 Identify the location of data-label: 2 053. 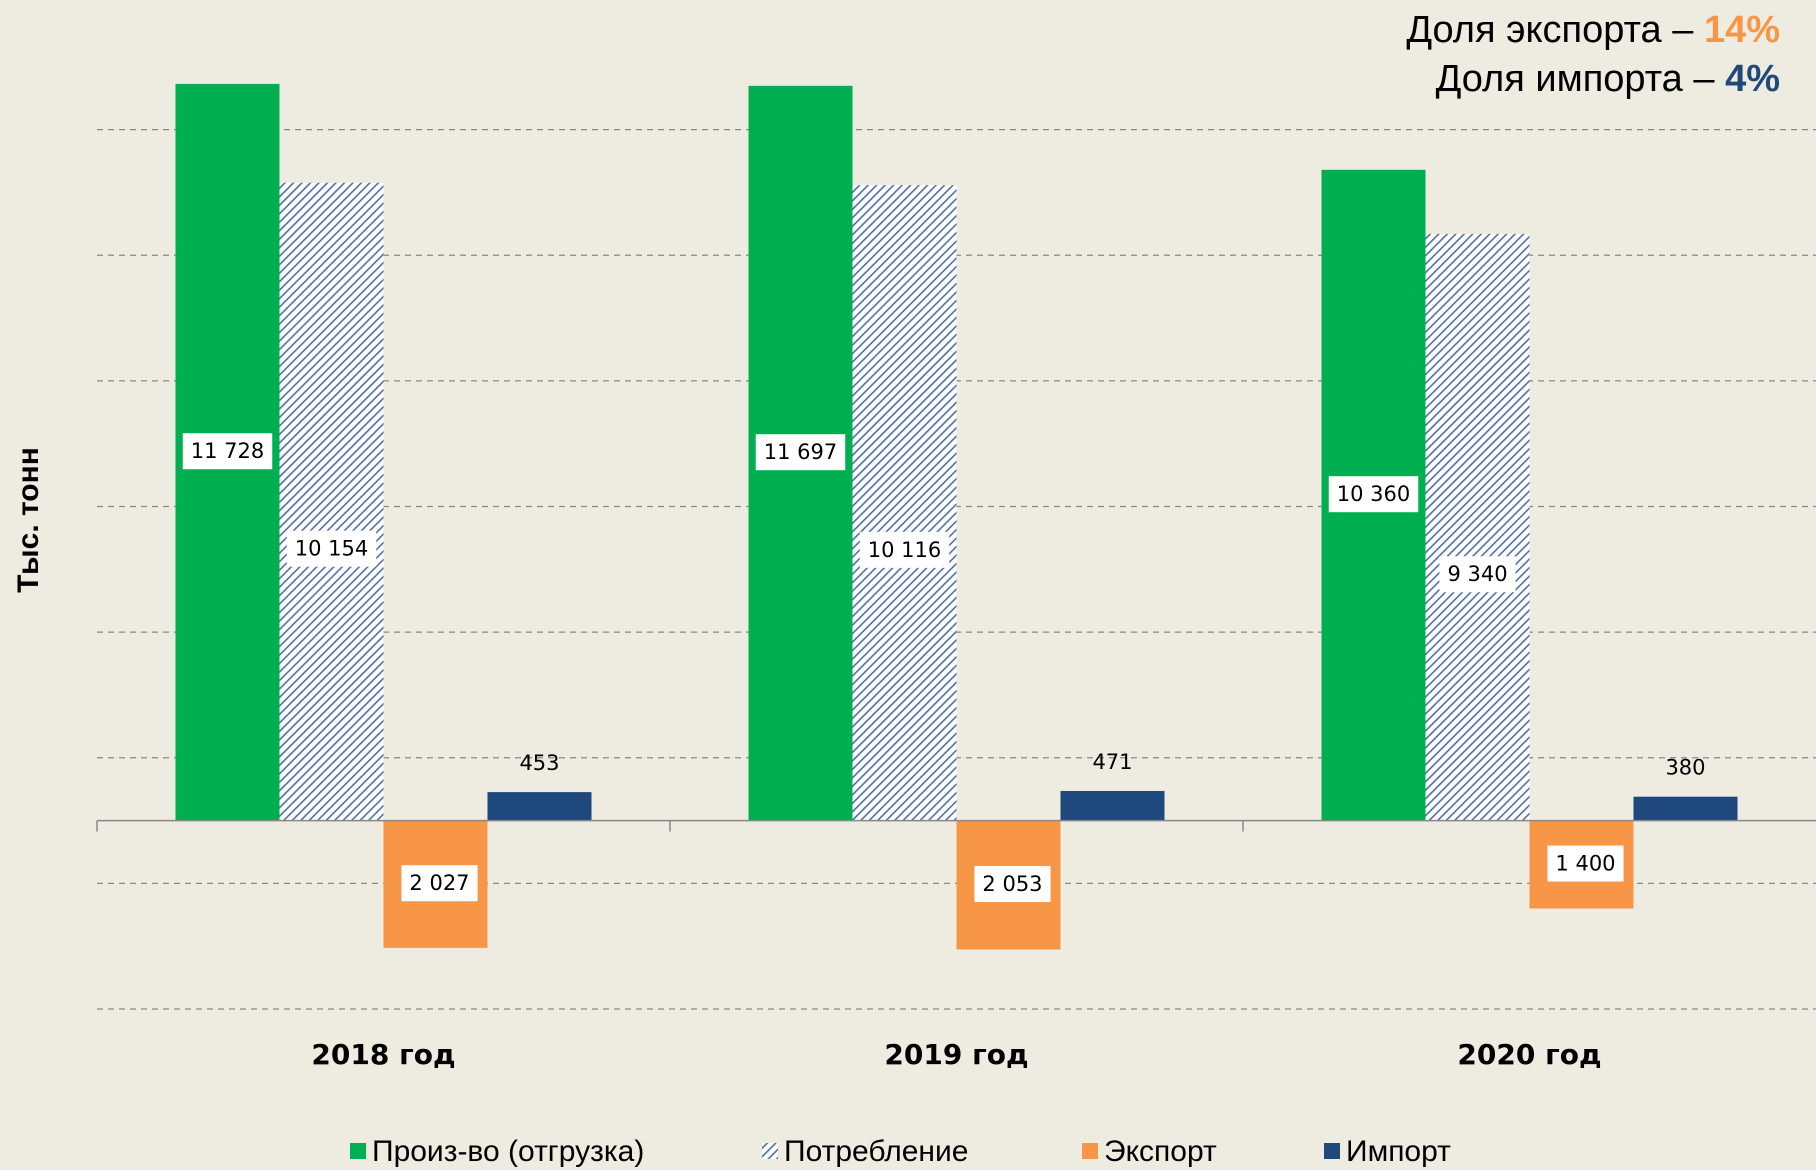
(1012, 884).